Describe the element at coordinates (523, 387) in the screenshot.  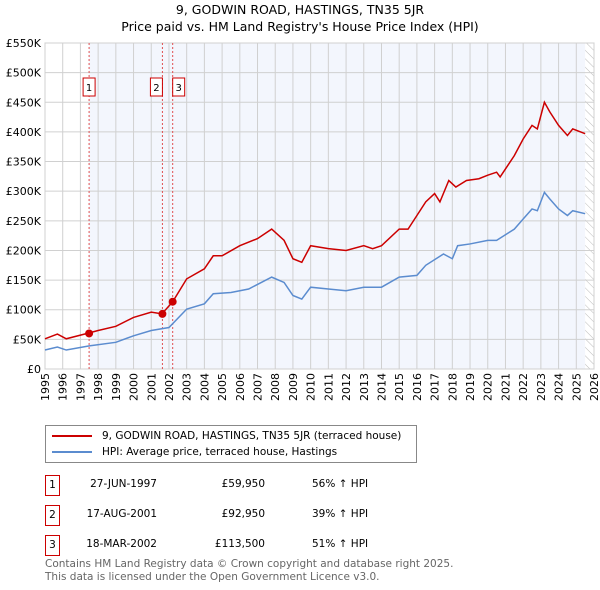
I see `x-tick-label: 2022` at that location.